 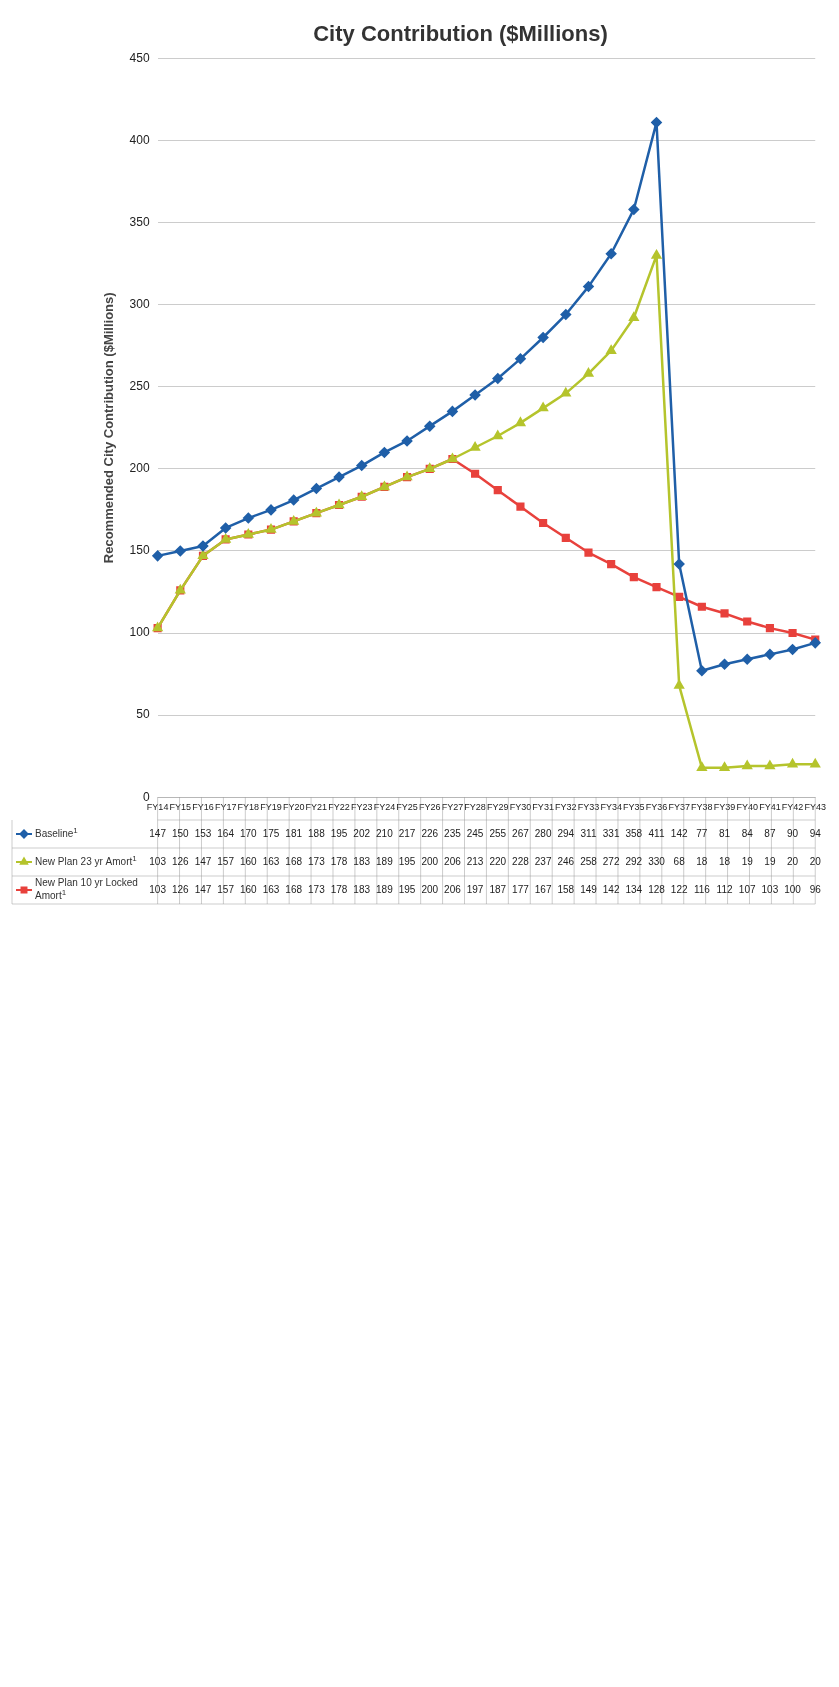 I want to click on data-label: 168, so click(x=294, y=861).